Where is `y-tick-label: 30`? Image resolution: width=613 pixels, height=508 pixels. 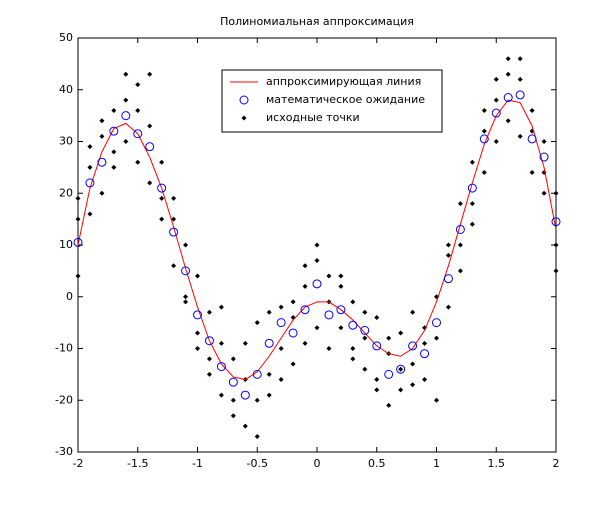 y-tick-label: 30 is located at coordinates (66, 141).